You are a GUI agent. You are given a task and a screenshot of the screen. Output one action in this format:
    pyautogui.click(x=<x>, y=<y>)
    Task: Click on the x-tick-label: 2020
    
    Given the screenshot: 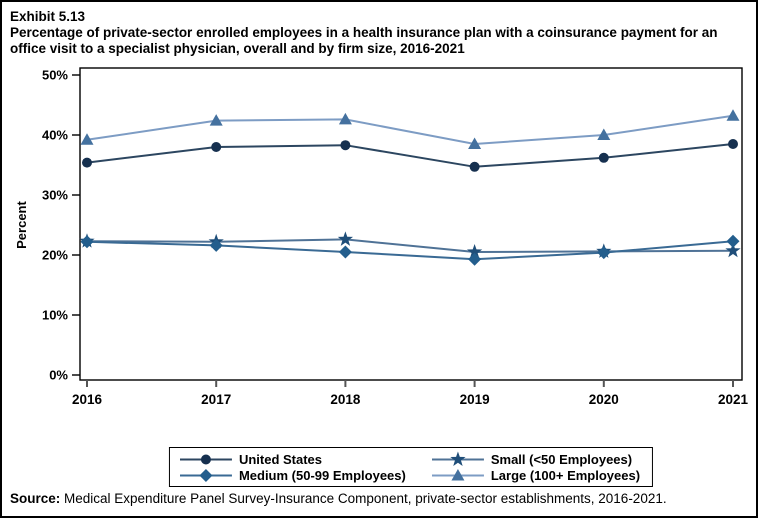 What is the action you would take?
    pyautogui.click(x=604, y=399)
    